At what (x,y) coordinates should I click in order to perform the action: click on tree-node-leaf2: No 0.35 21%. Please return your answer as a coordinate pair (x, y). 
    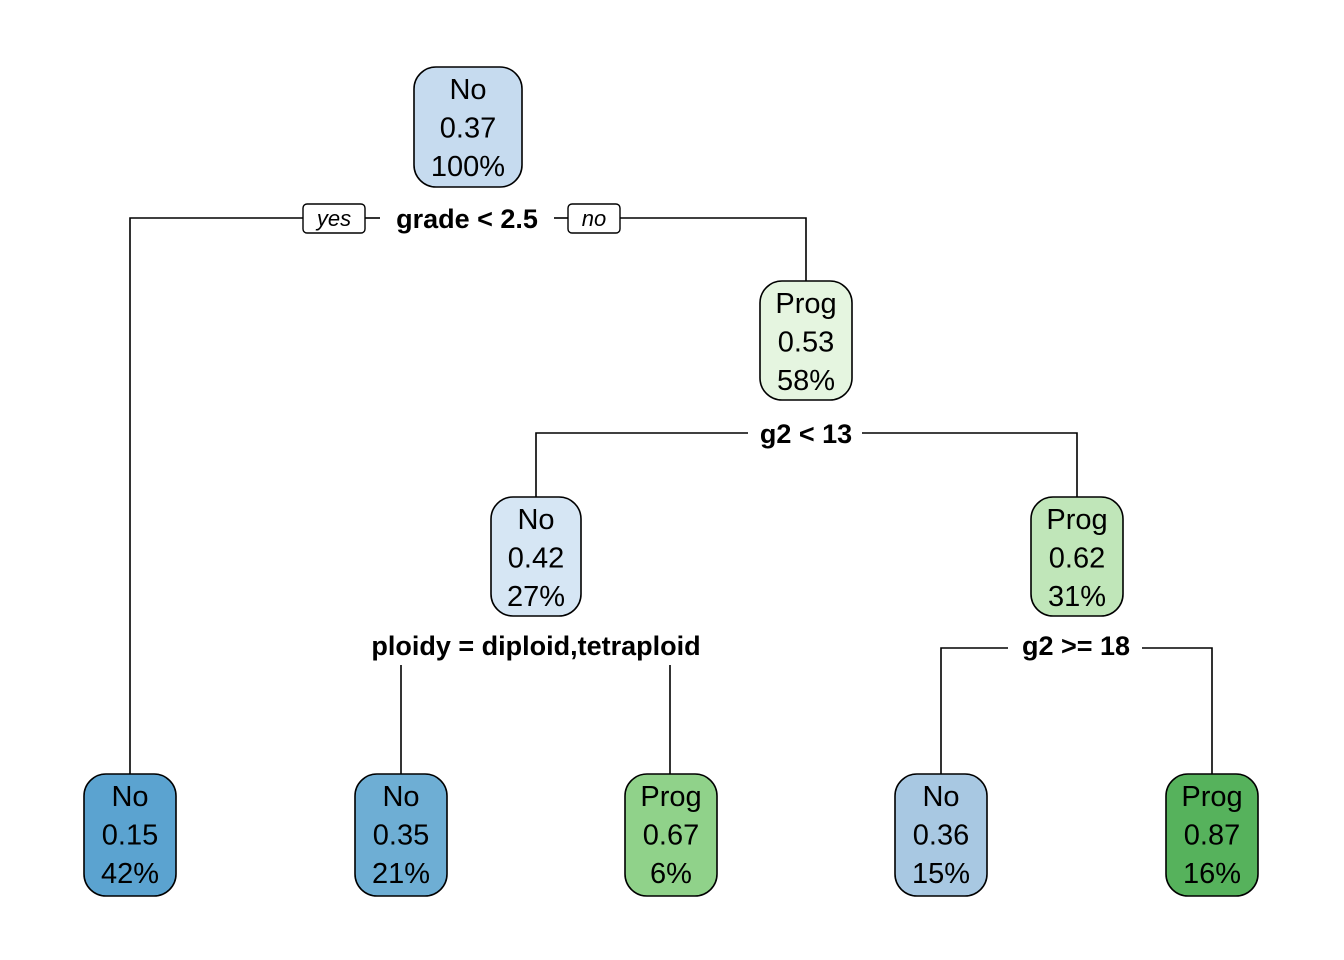
    Looking at the image, I should click on (401, 835).